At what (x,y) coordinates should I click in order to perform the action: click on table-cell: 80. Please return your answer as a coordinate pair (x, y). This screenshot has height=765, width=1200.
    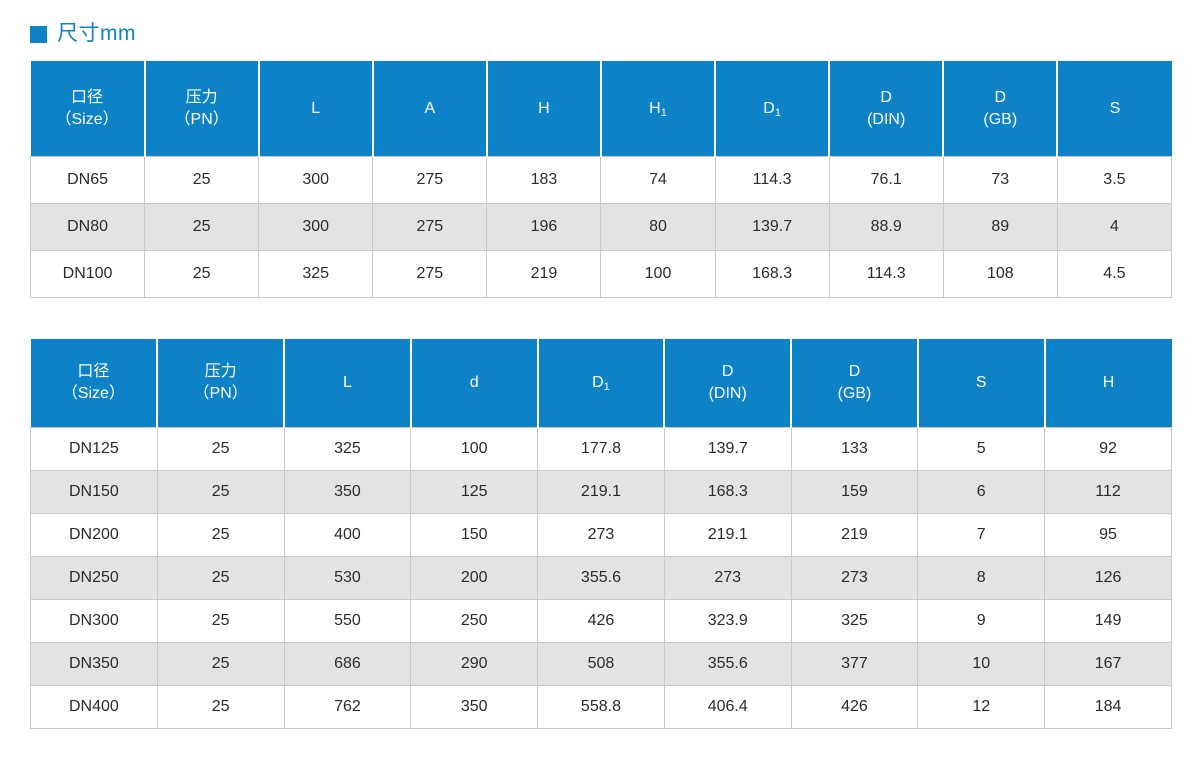
    Looking at the image, I should click on (658, 227).